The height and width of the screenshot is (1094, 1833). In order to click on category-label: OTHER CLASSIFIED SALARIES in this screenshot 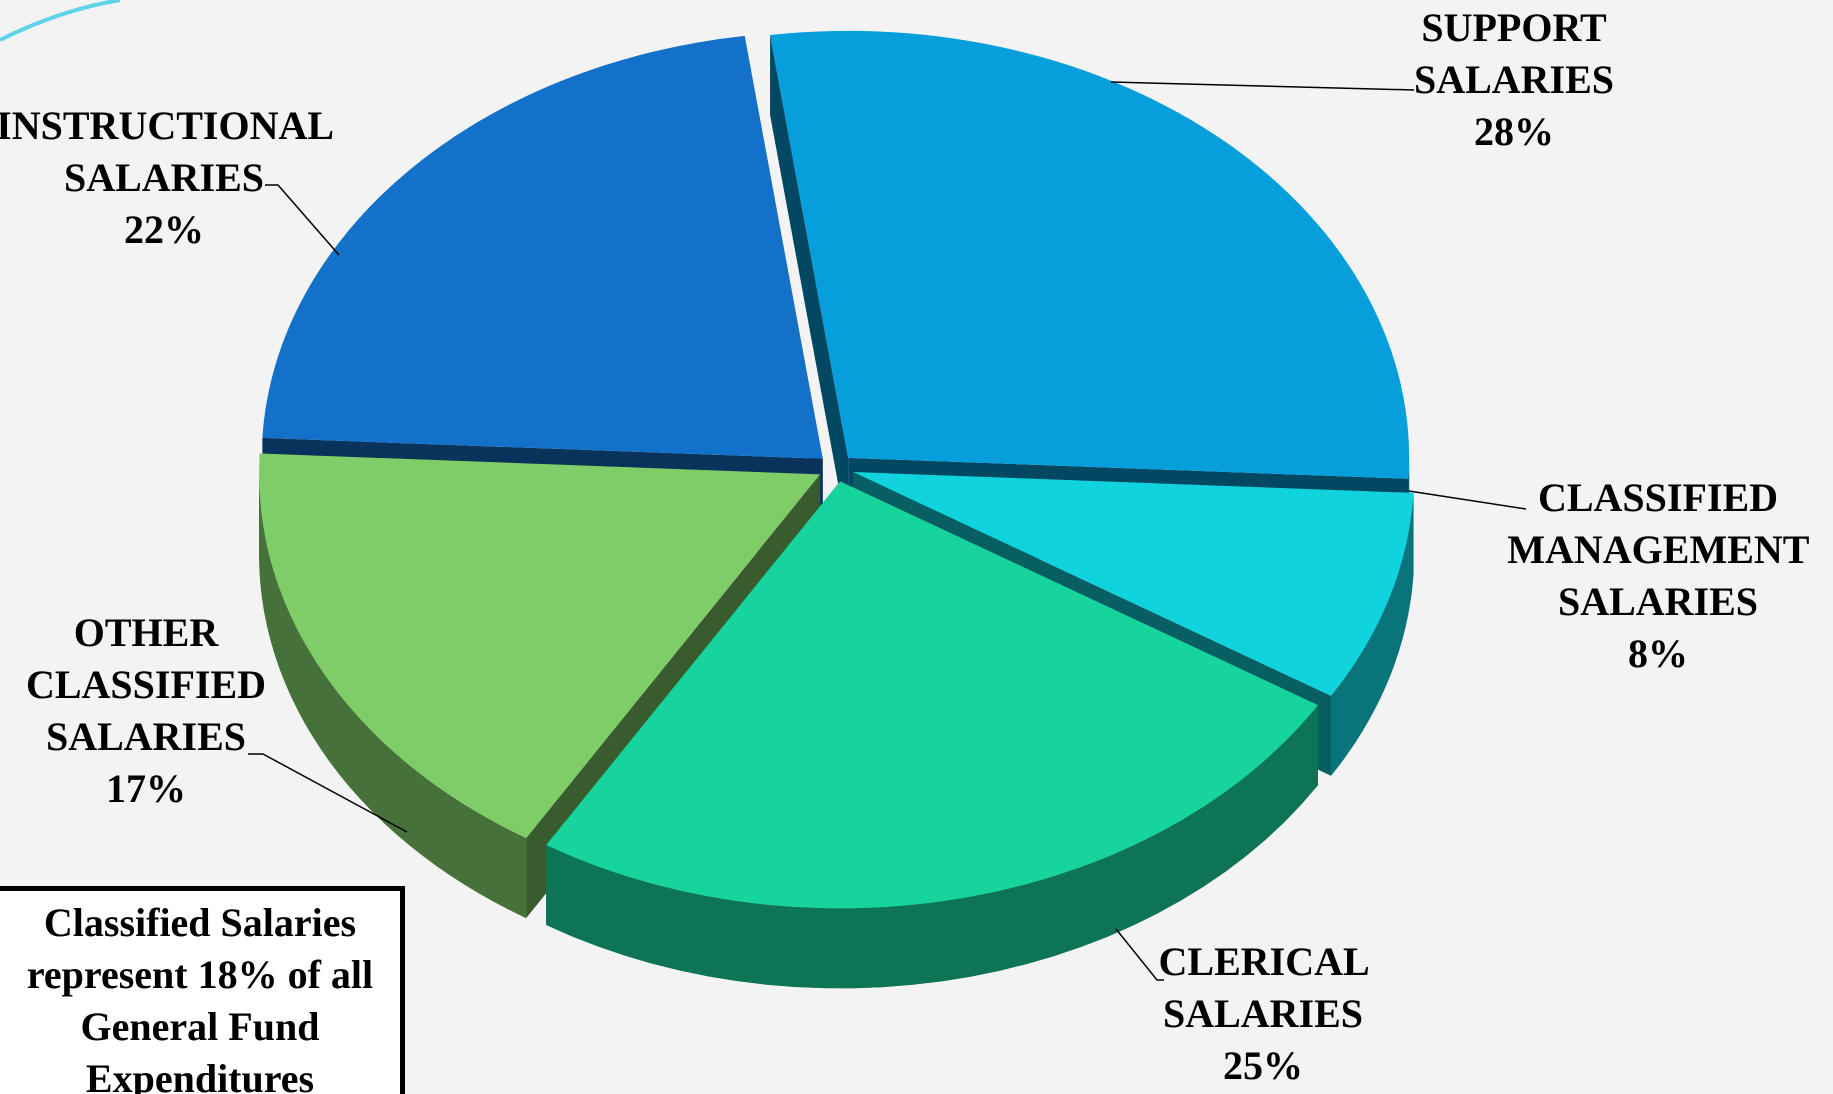, I will do `click(146, 684)`.